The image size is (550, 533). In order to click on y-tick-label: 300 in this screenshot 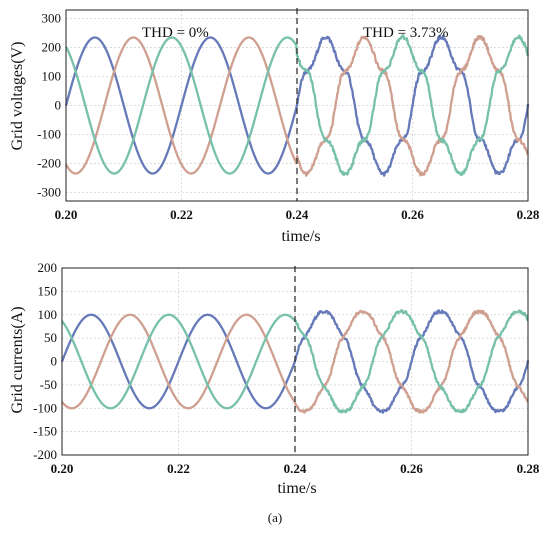, I will do `click(52, 18)`.